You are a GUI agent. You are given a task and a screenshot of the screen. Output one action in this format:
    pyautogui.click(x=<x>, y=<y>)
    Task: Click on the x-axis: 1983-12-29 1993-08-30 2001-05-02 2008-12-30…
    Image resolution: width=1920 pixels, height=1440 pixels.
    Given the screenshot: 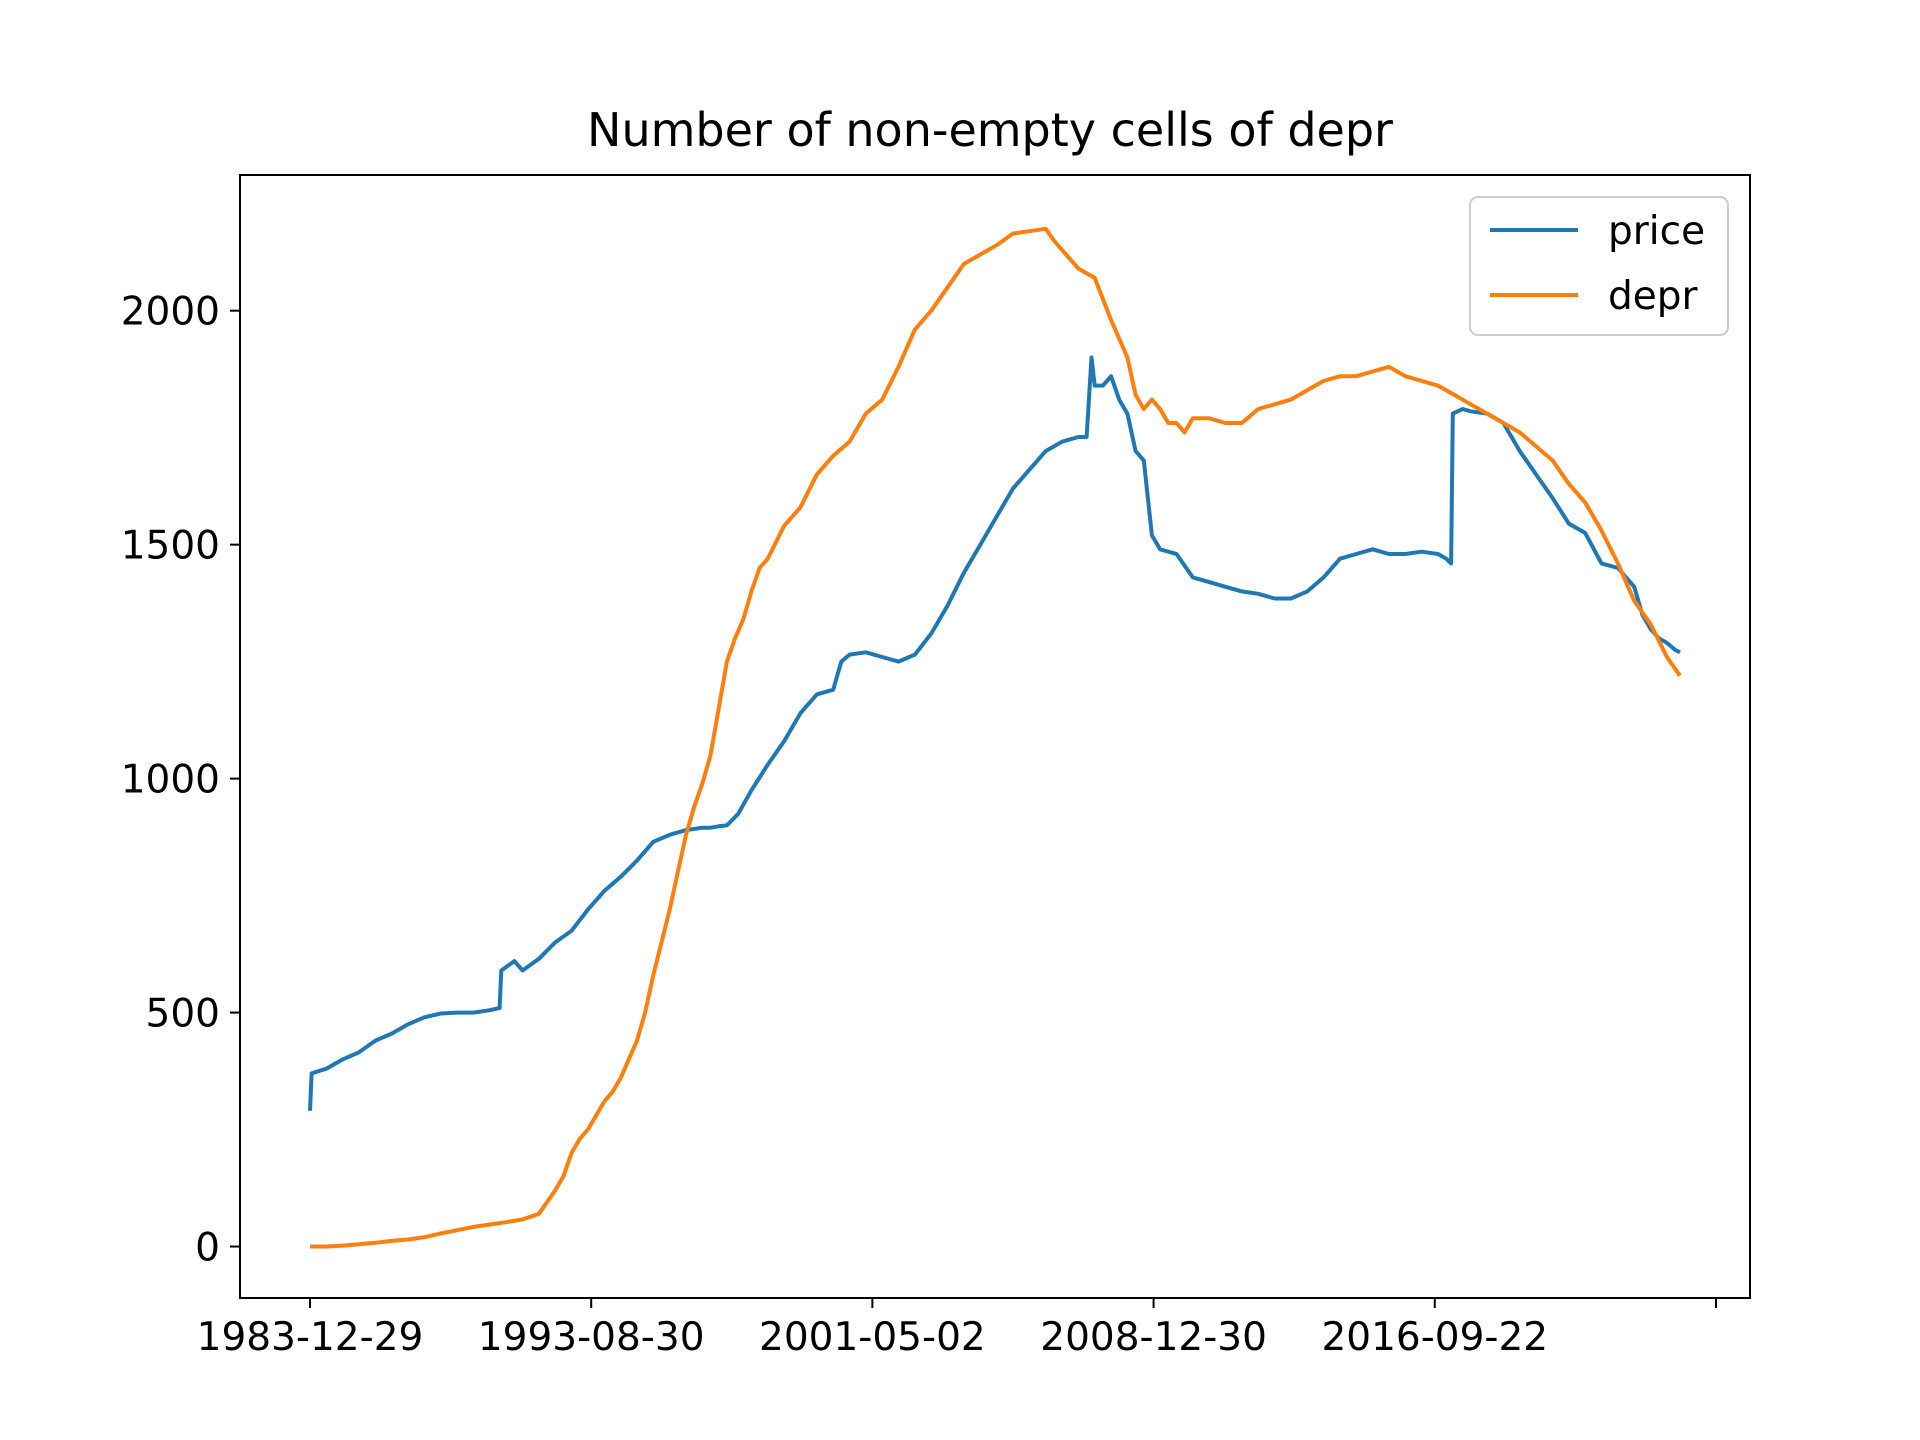 What is the action you would take?
    pyautogui.click(x=957, y=1329)
    